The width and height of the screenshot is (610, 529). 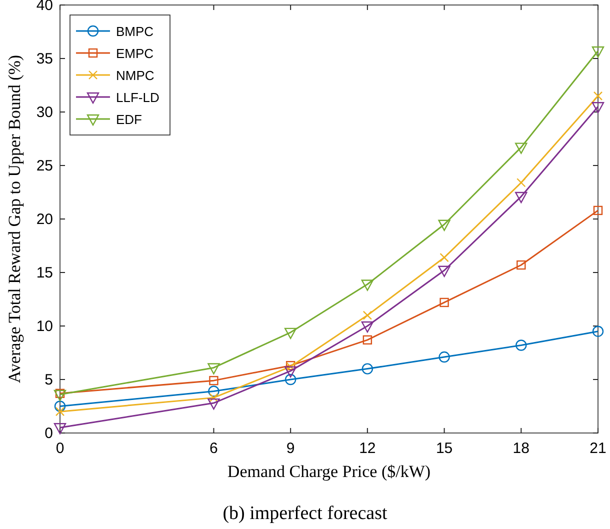 What do you see at coordinates (44, 219) in the screenshot?
I see `y-tick-label: 20` at bounding box center [44, 219].